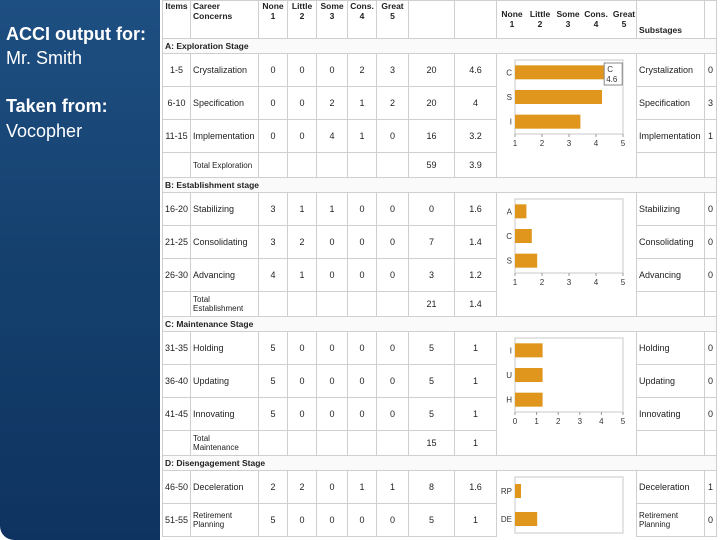 Image resolution: width=720 pixels, height=540 pixels. I want to click on stage-title: C: Maintenance Stage, so click(439, 324).